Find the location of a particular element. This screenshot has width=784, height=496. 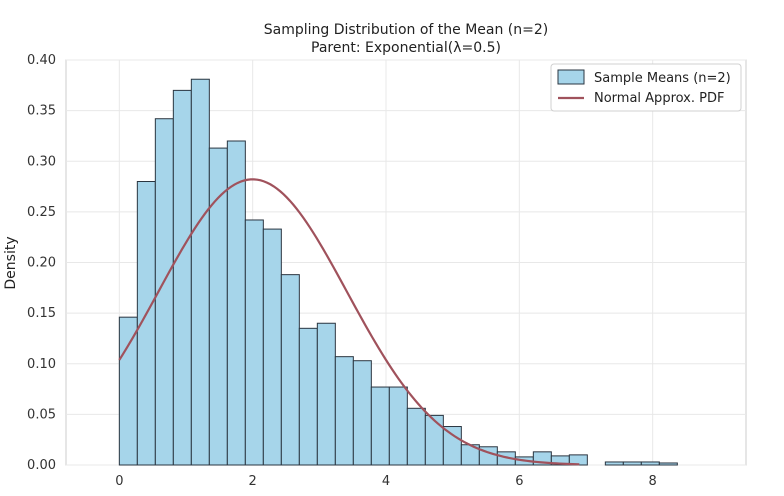

y-tick-label: 0.15 is located at coordinates (41, 313).